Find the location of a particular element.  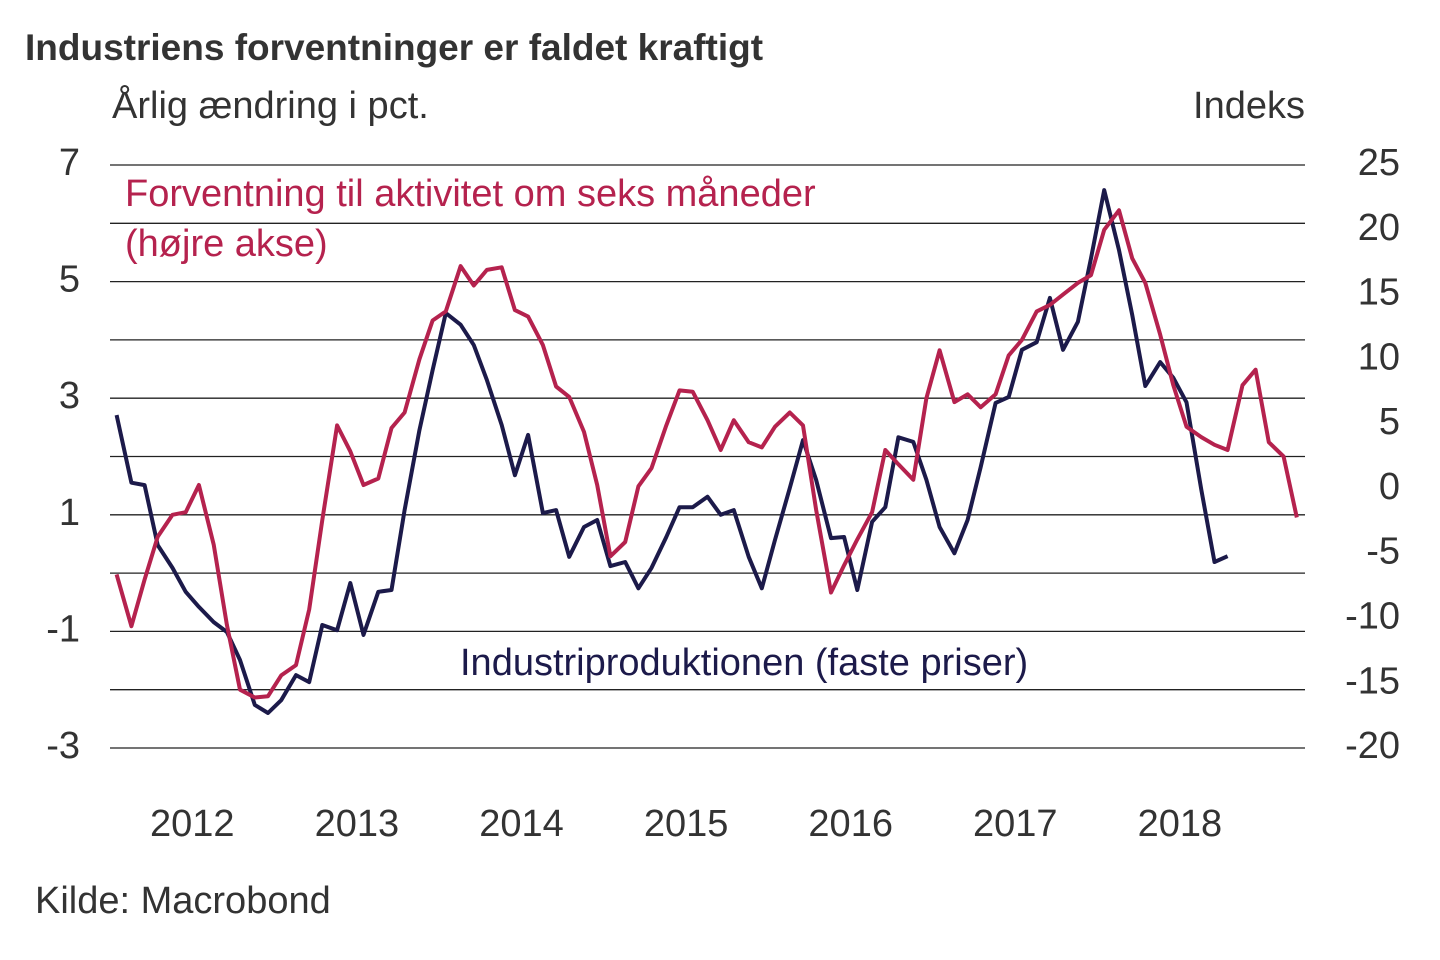

y2-axis-label: Indeks is located at coordinates (1249, 106).